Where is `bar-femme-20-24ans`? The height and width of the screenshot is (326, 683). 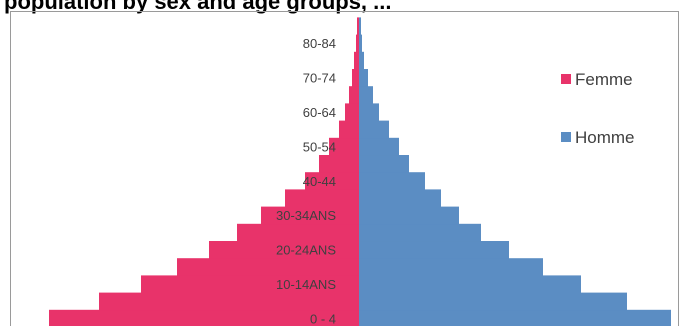 bar-femme-20-24ans is located at coordinates (284, 250).